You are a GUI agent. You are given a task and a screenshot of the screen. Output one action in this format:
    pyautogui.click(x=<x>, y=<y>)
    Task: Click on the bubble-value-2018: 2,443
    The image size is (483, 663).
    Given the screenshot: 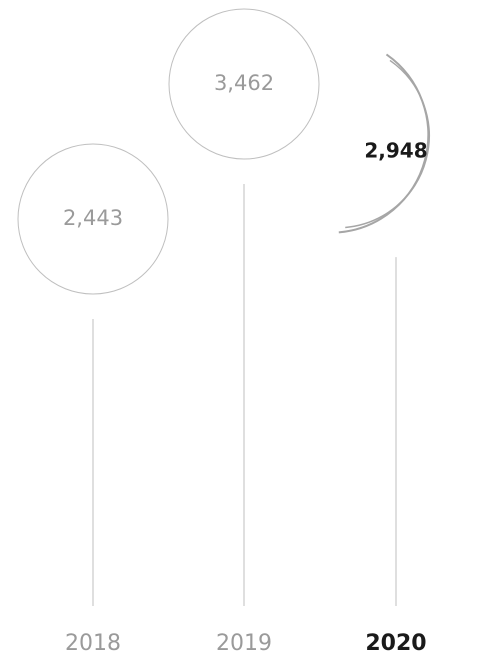 What is the action you would take?
    pyautogui.click(x=93, y=218)
    